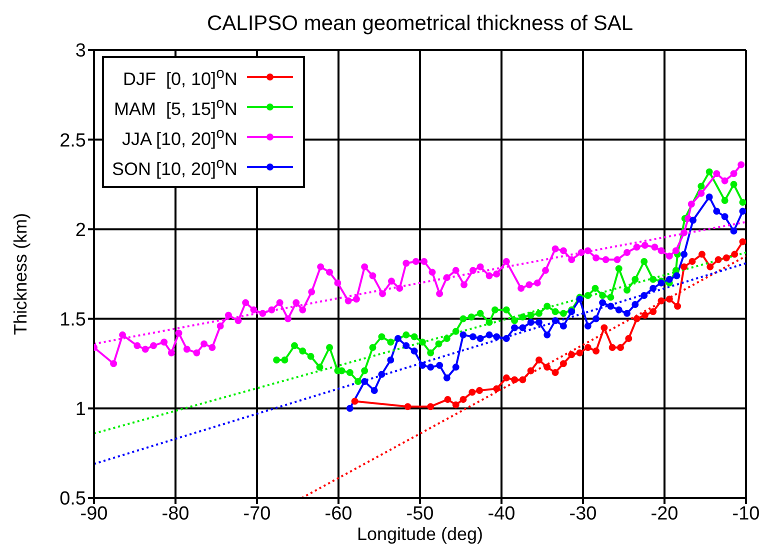  I want to click on y-tick-label: 2.5, so click(73, 141).